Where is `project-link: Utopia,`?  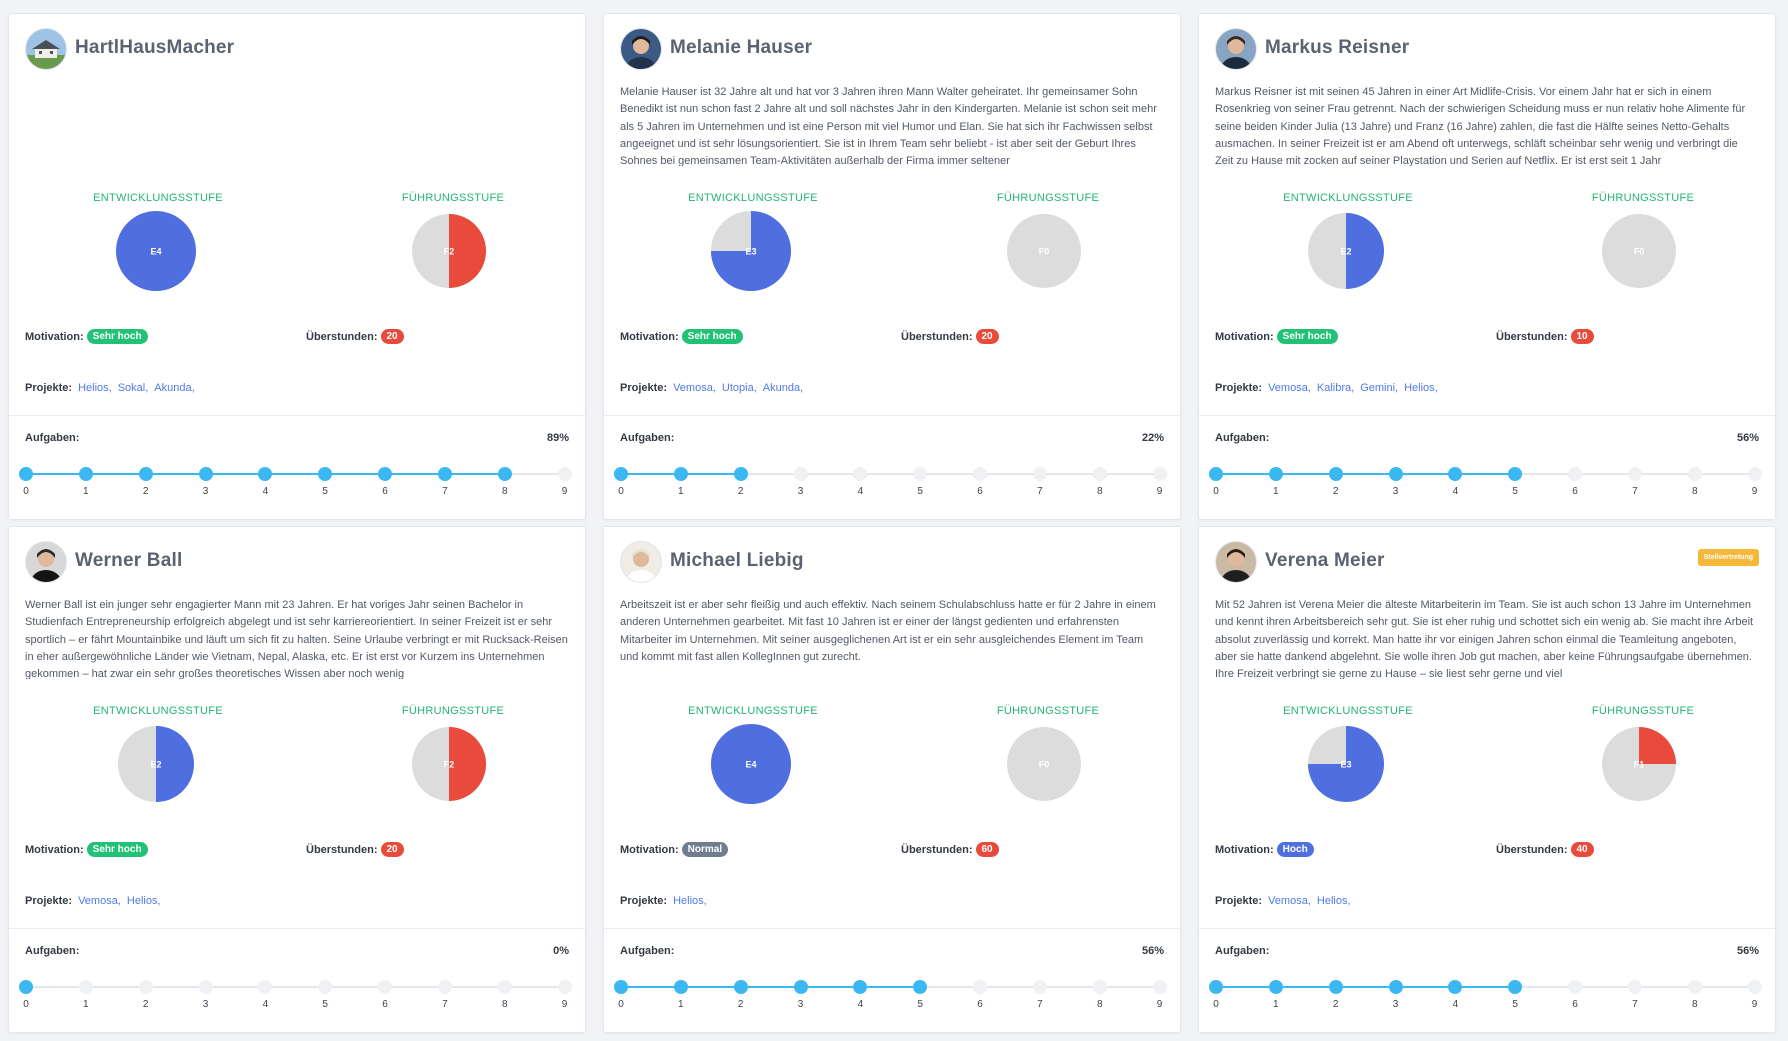 project-link: Utopia, is located at coordinates (739, 388).